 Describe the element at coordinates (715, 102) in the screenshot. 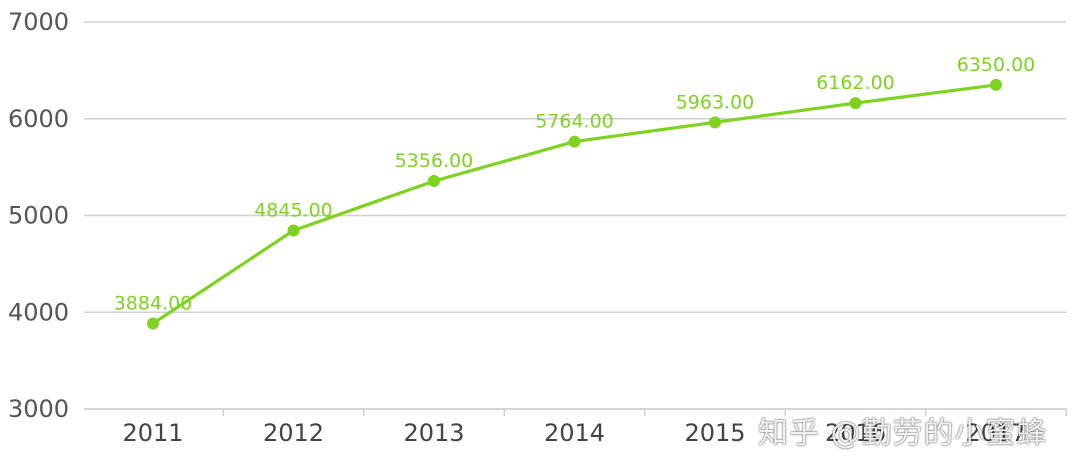

I see `data-label: 5963.00` at that location.